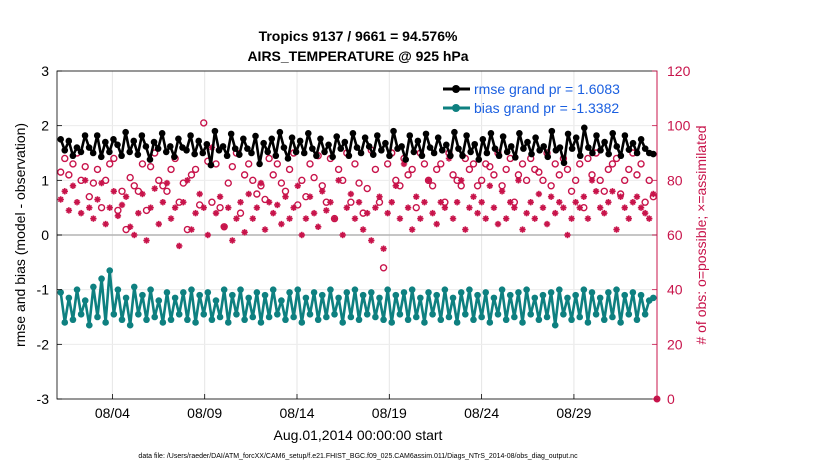 The width and height of the screenshot is (830, 470). What do you see at coordinates (45, 71) in the screenshot?
I see `y-left-tick-label: 3` at bounding box center [45, 71].